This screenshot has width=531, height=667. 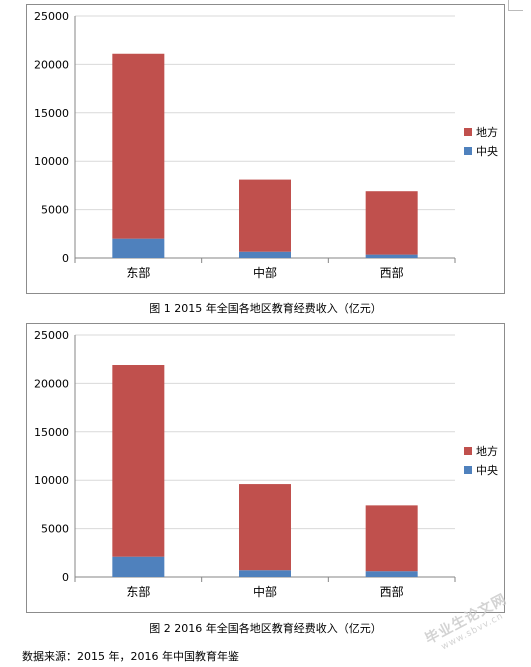 I want to click on chart-caption-2016: 图 2 2016 年全国各地区教育经费收入（亿元）, so click(x=265, y=628).